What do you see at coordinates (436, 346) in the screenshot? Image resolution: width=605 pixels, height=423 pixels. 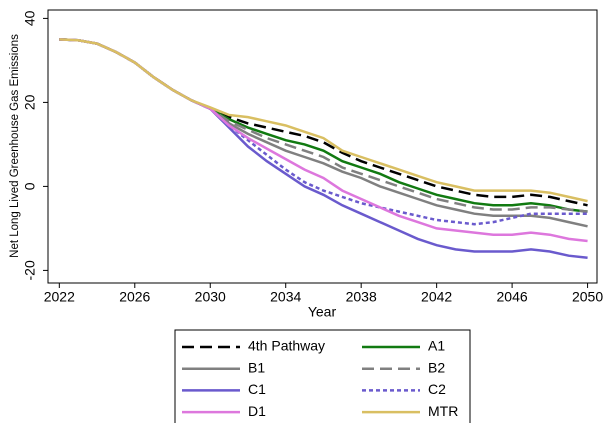 I see `legend-label: A1` at bounding box center [436, 346].